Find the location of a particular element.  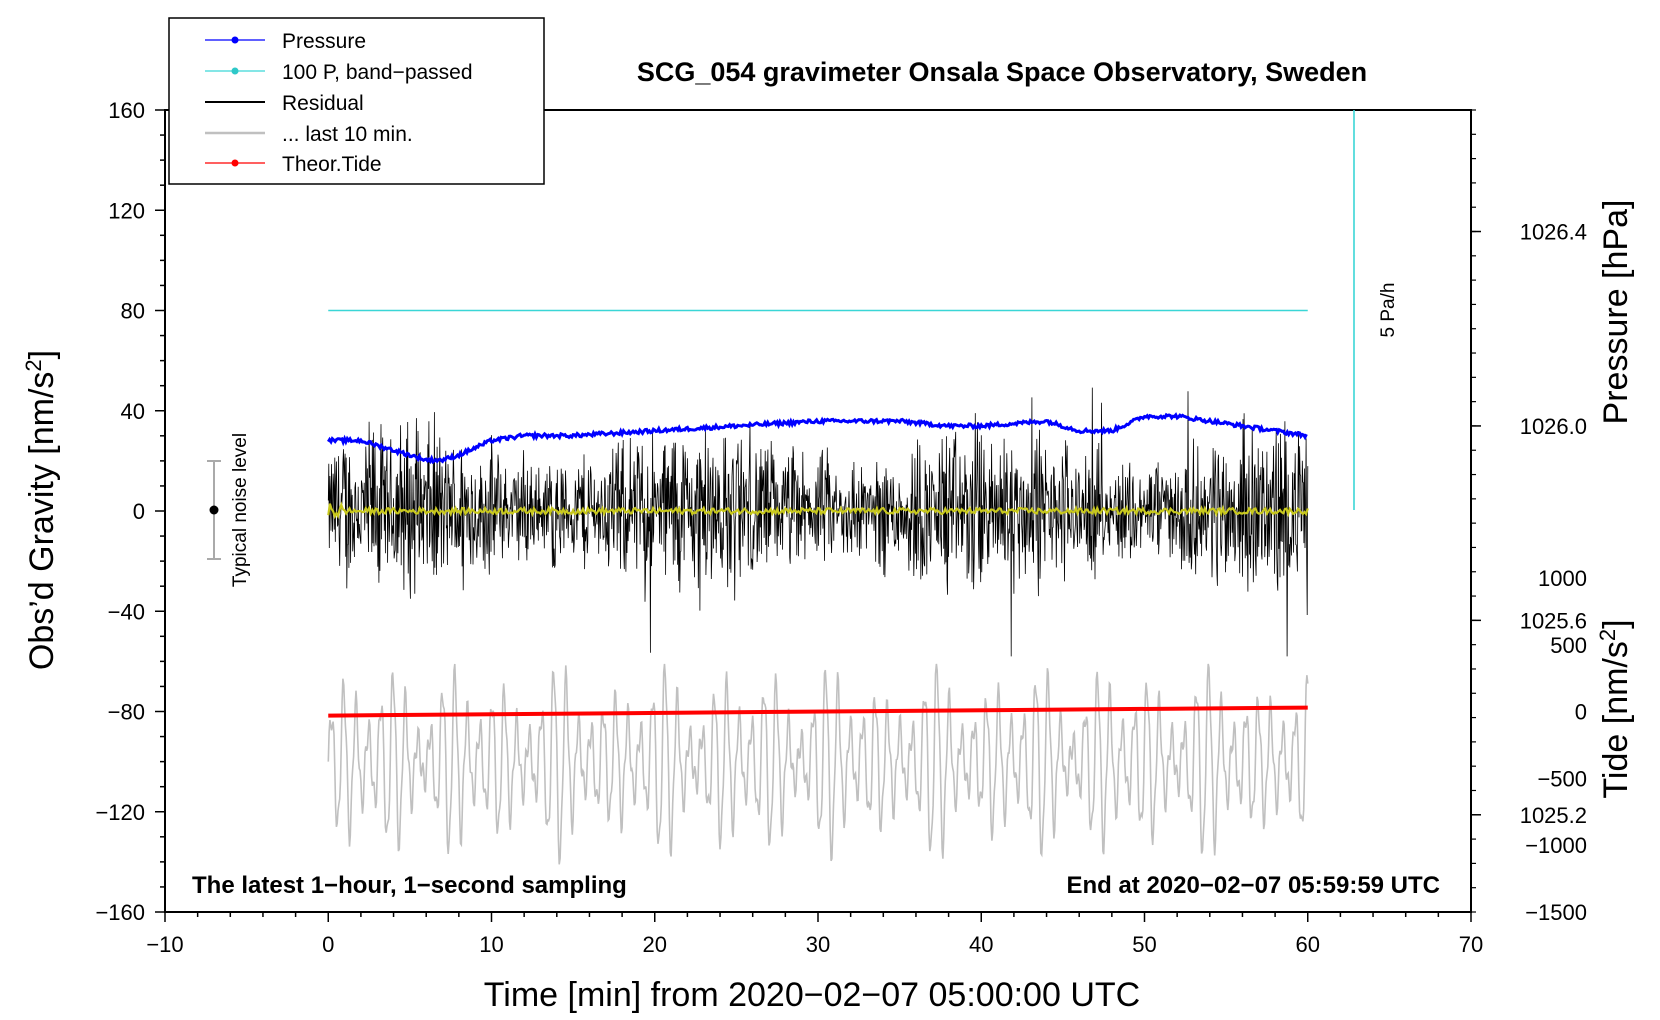

y-left-tick-labels: −160 −120 −80 −40 0 40 80 120 160 is located at coordinates (120, 511).